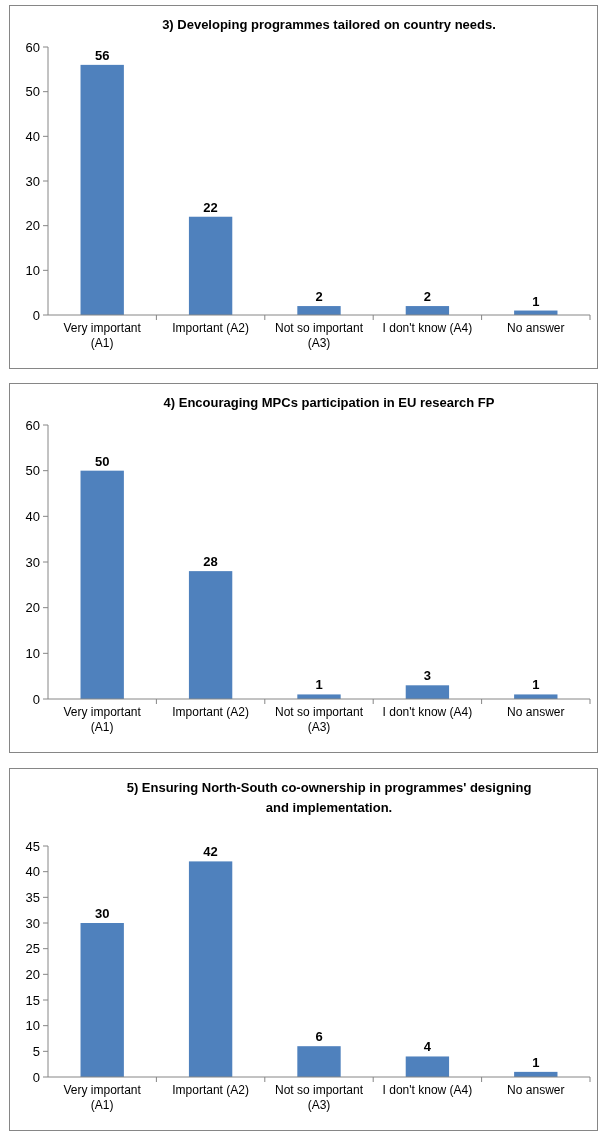 This screenshot has height=1131, width=601. I want to click on data-label: 30, so click(102, 913).